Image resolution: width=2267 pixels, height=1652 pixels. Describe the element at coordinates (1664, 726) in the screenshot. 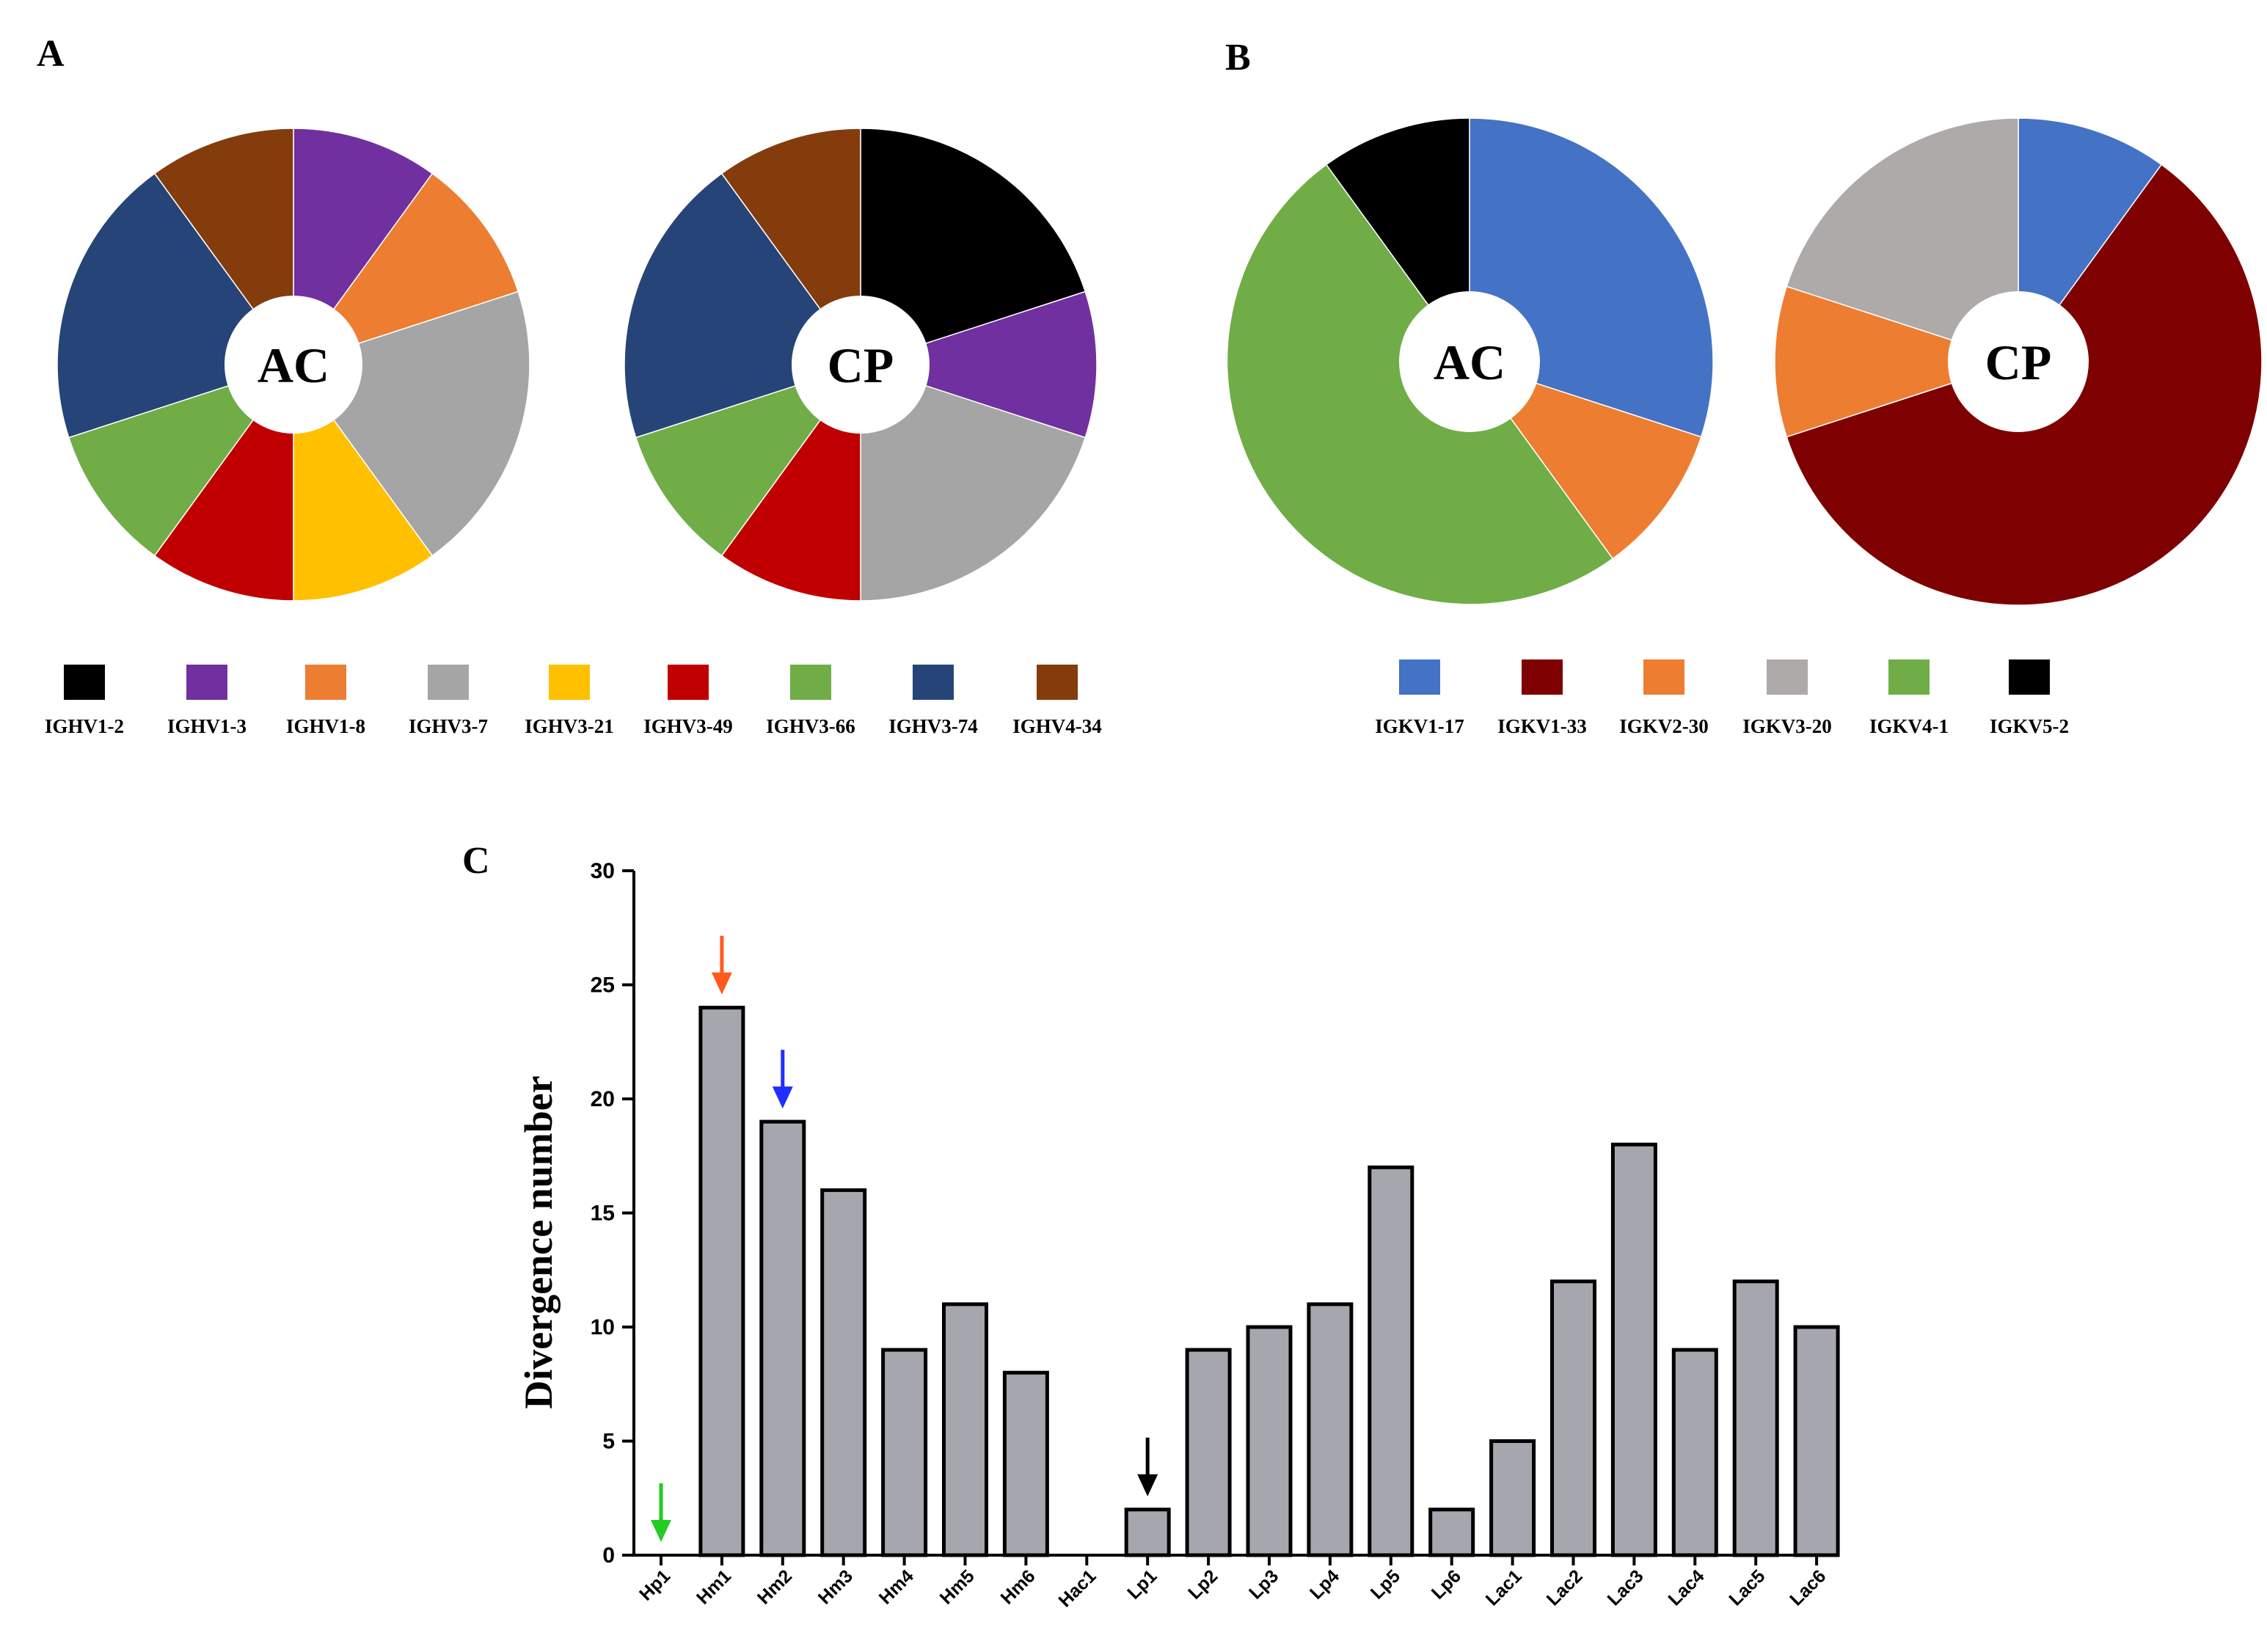

I see `legend-label: IGKV2-30` at that location.